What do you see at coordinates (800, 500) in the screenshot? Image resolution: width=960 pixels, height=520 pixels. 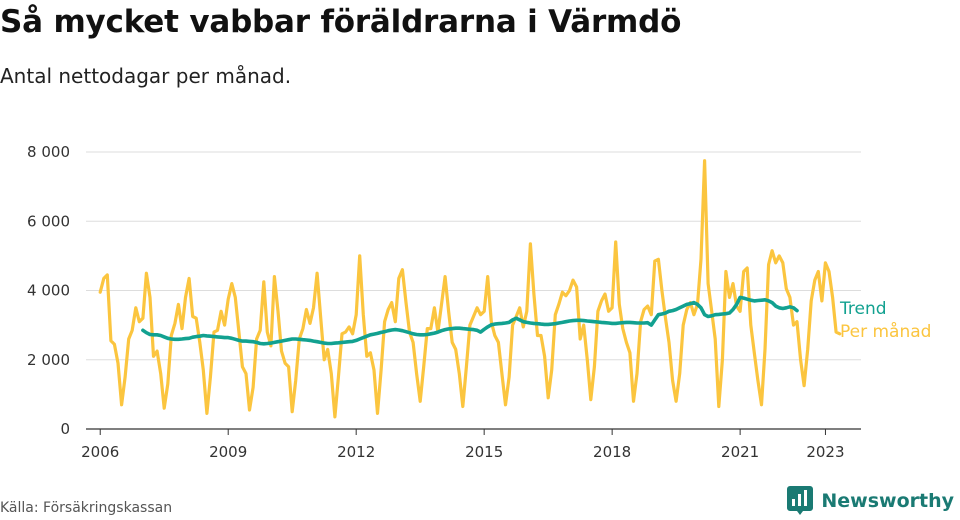 I see `newsworthy-logo-icon` at bounding box center [800, 500].